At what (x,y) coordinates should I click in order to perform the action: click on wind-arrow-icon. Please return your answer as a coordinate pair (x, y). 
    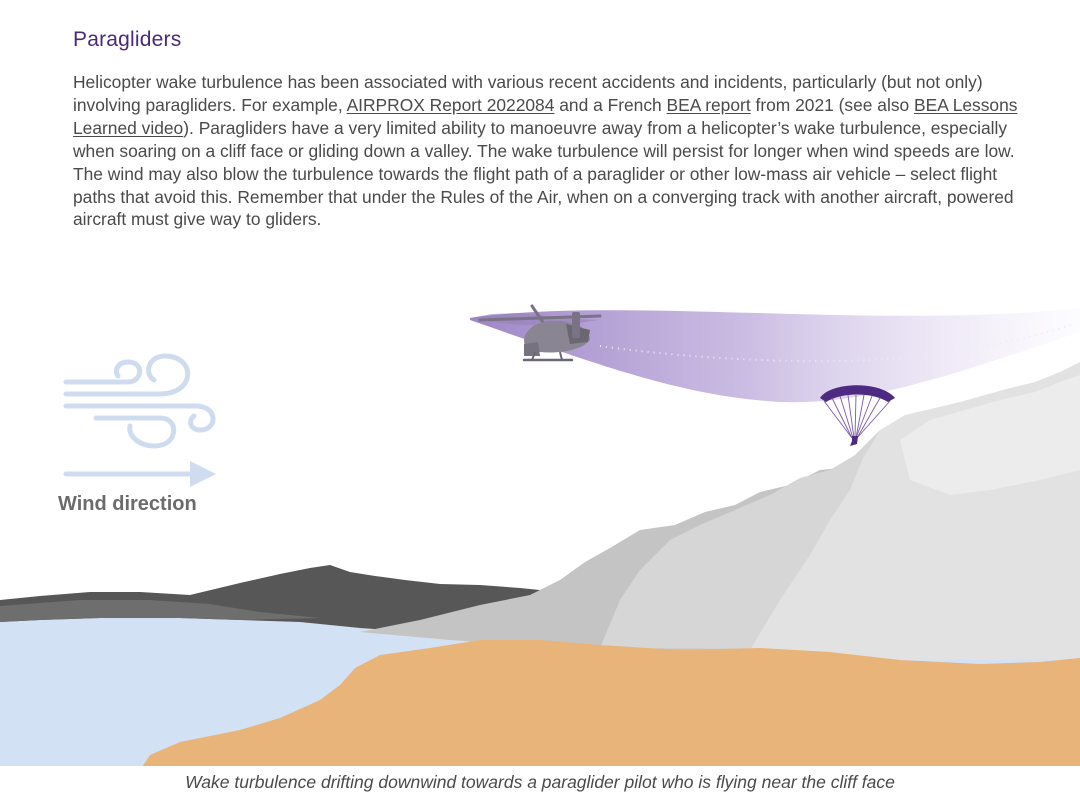
    Looking at the image, I should click on (139, 474).